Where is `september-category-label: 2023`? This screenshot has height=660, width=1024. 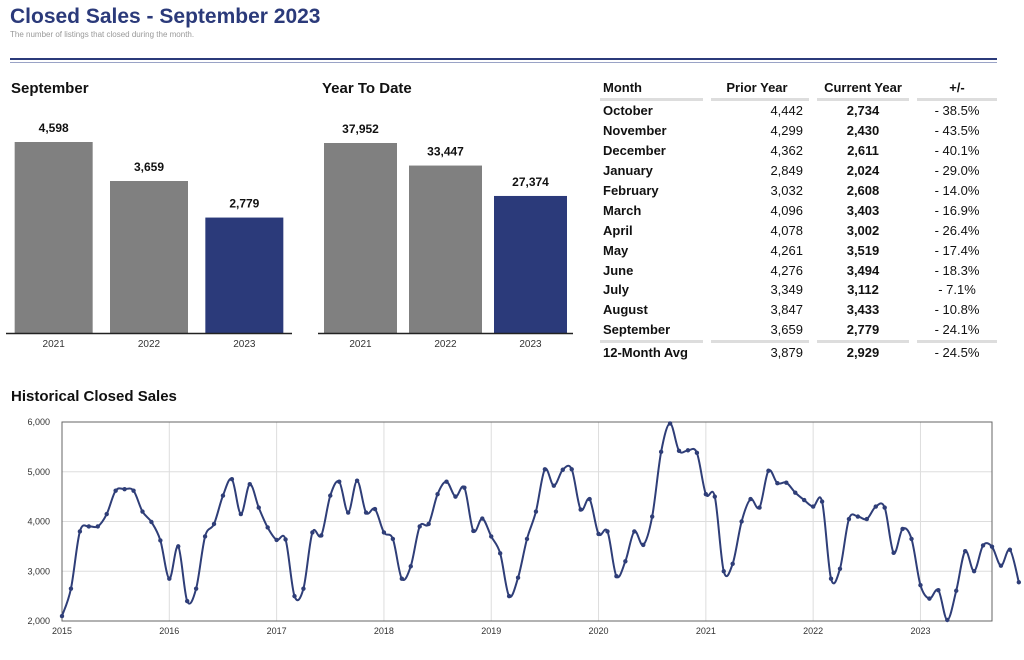
september-category-label: 2023 is located at coordinates (244, 344).